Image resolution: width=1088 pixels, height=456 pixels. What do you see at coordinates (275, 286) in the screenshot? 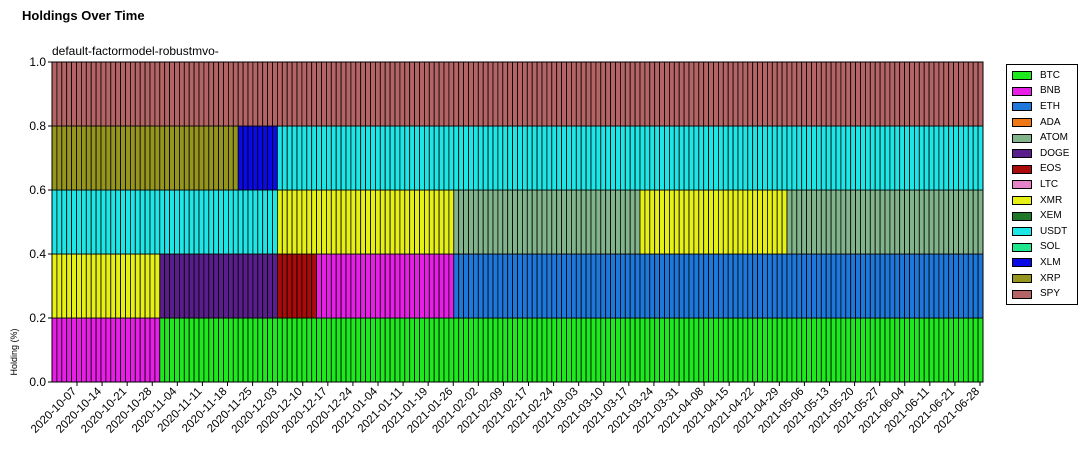
I see `bar-segment-doge` at bounding box center [275, 286].